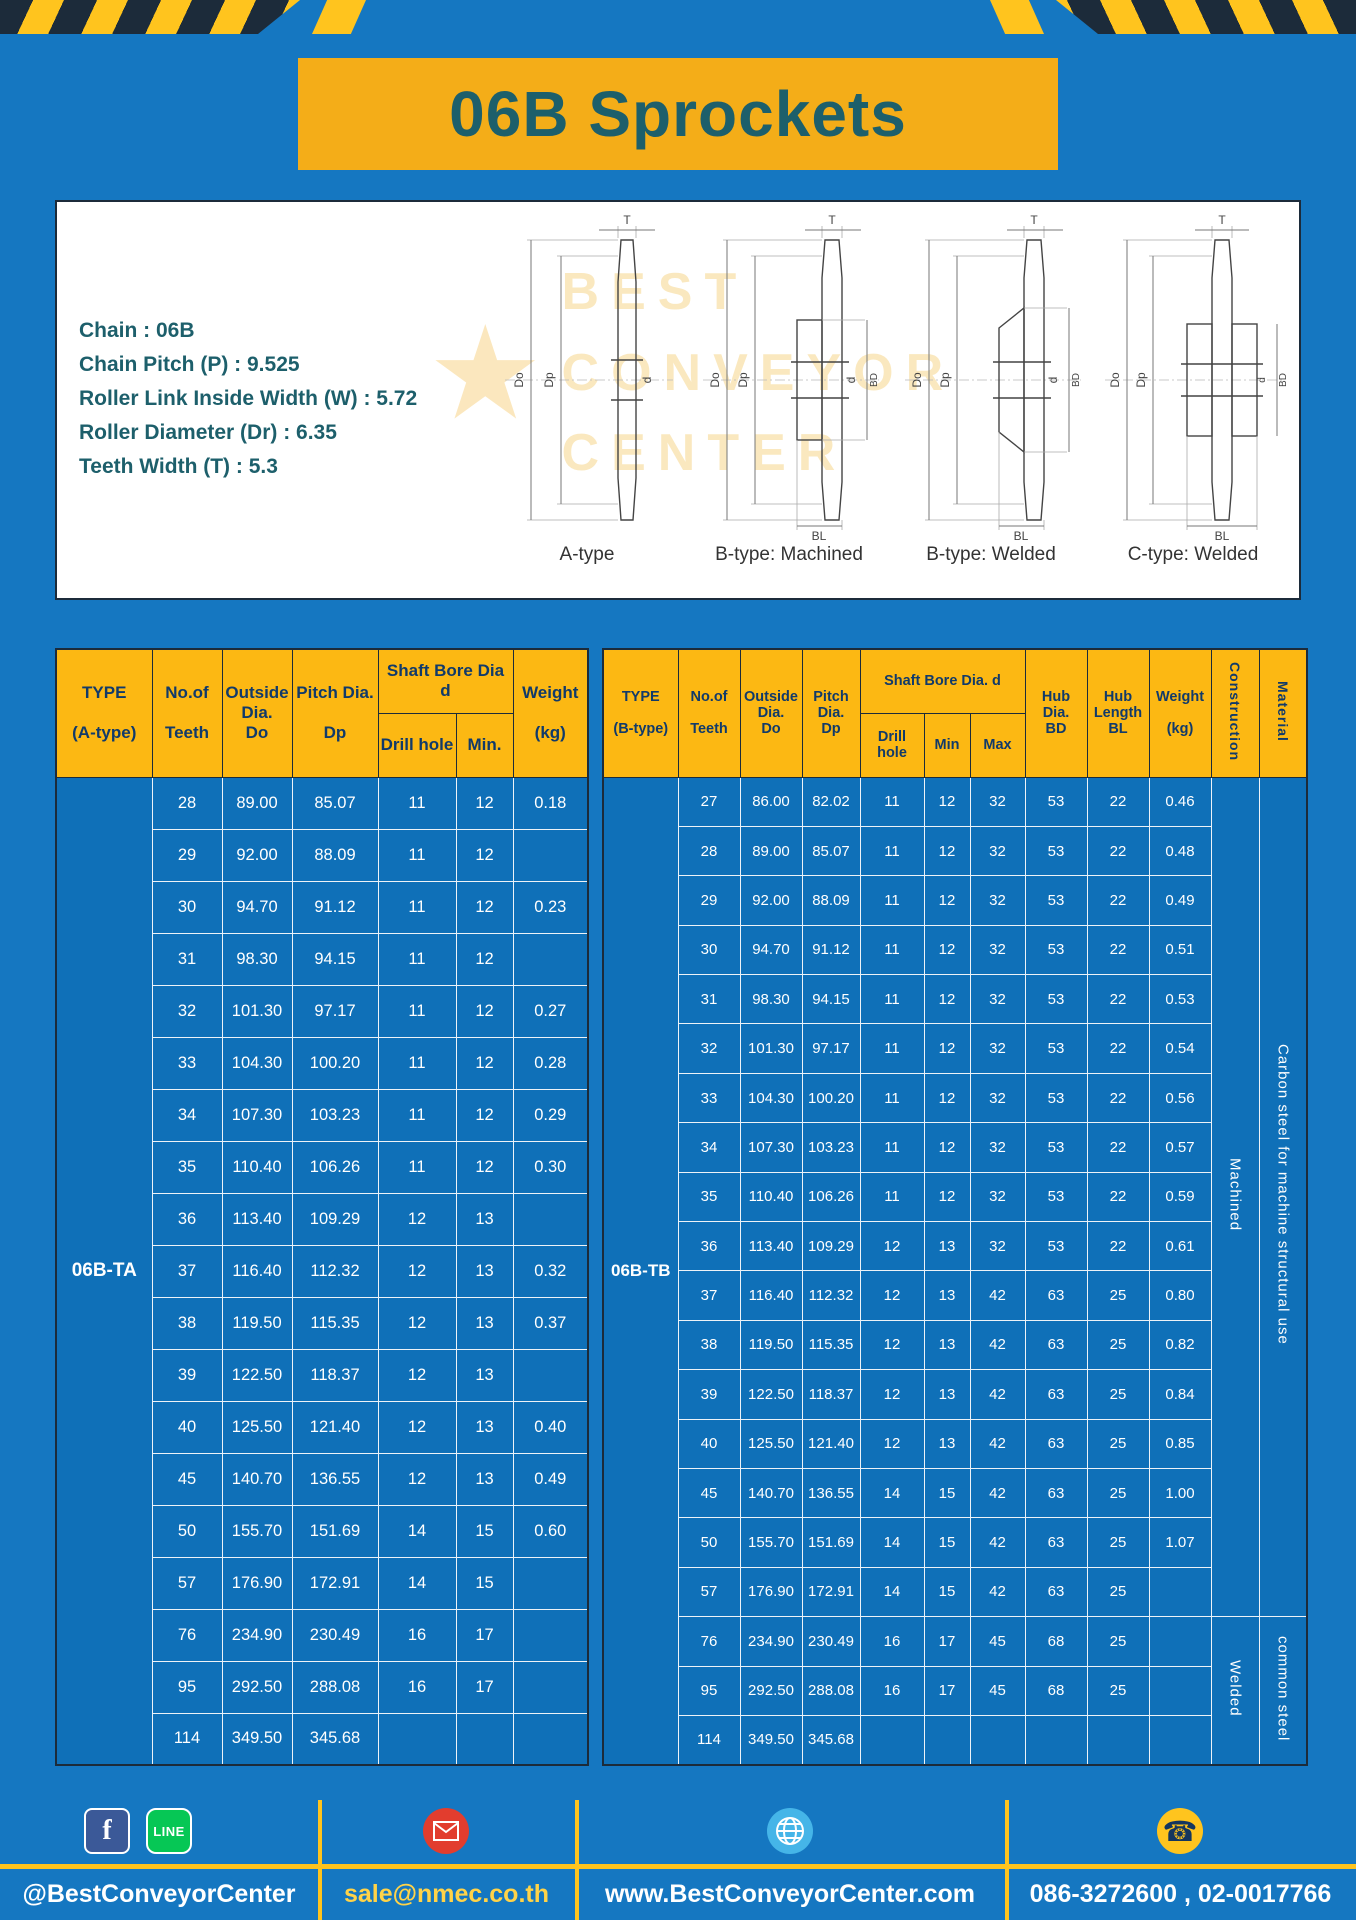 This screenshot has height=1920, width=1356. Describe the element at coordinates (709, 1592) in the screenshot. I see `cell: 57` at that location.